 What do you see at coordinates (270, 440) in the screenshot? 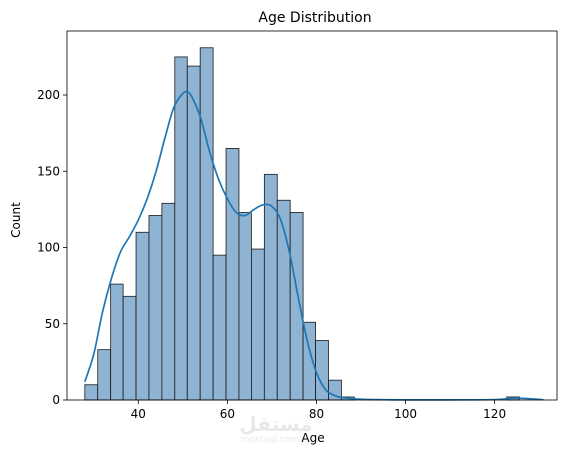
I see `watermark-subtext: mostaql.com` at bounding box center [270, 440].